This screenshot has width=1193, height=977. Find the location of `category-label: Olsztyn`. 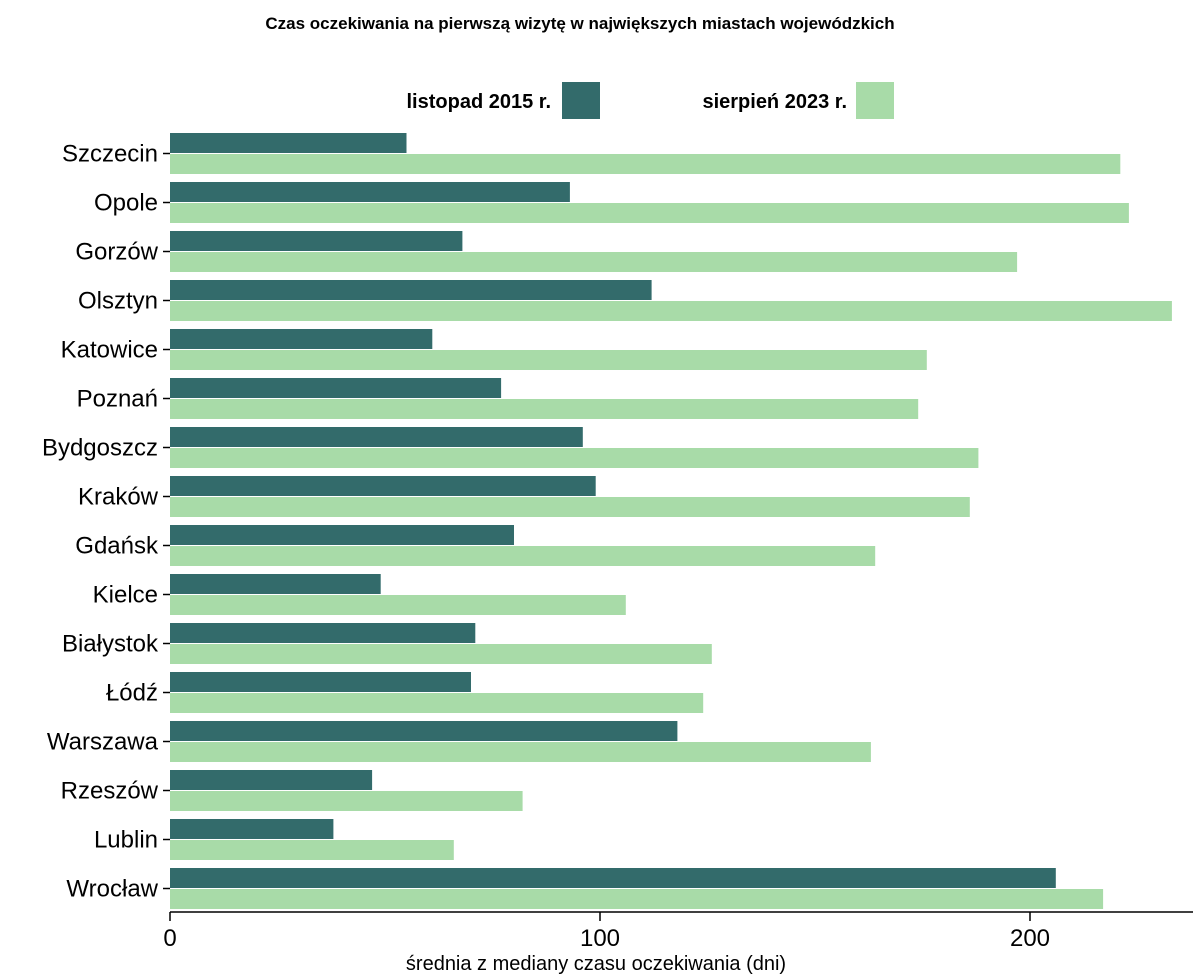

category-label: Olsztyn is located at coordinates (118, 301).